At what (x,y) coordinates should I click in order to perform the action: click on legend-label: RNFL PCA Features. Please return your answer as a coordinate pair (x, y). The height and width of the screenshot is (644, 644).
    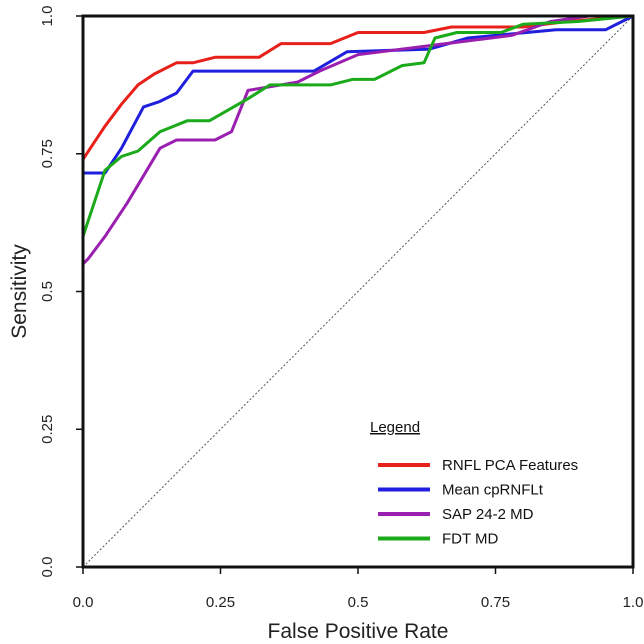
    Looking at the image, I should click on (510, 465).